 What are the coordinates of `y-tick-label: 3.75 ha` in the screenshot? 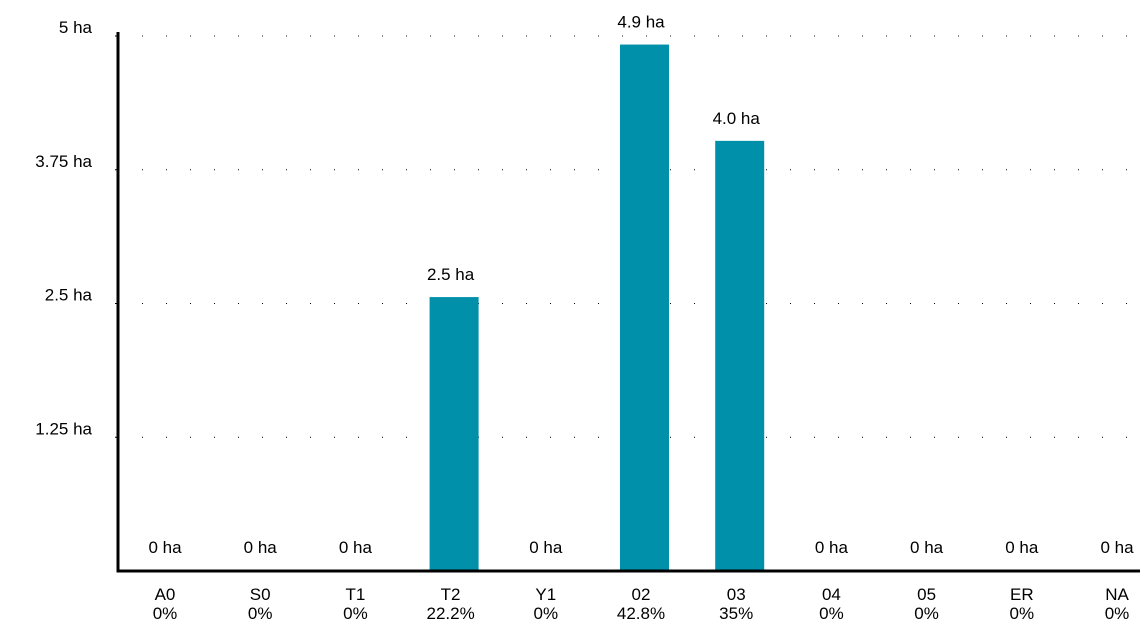 It's located at (63, 161).